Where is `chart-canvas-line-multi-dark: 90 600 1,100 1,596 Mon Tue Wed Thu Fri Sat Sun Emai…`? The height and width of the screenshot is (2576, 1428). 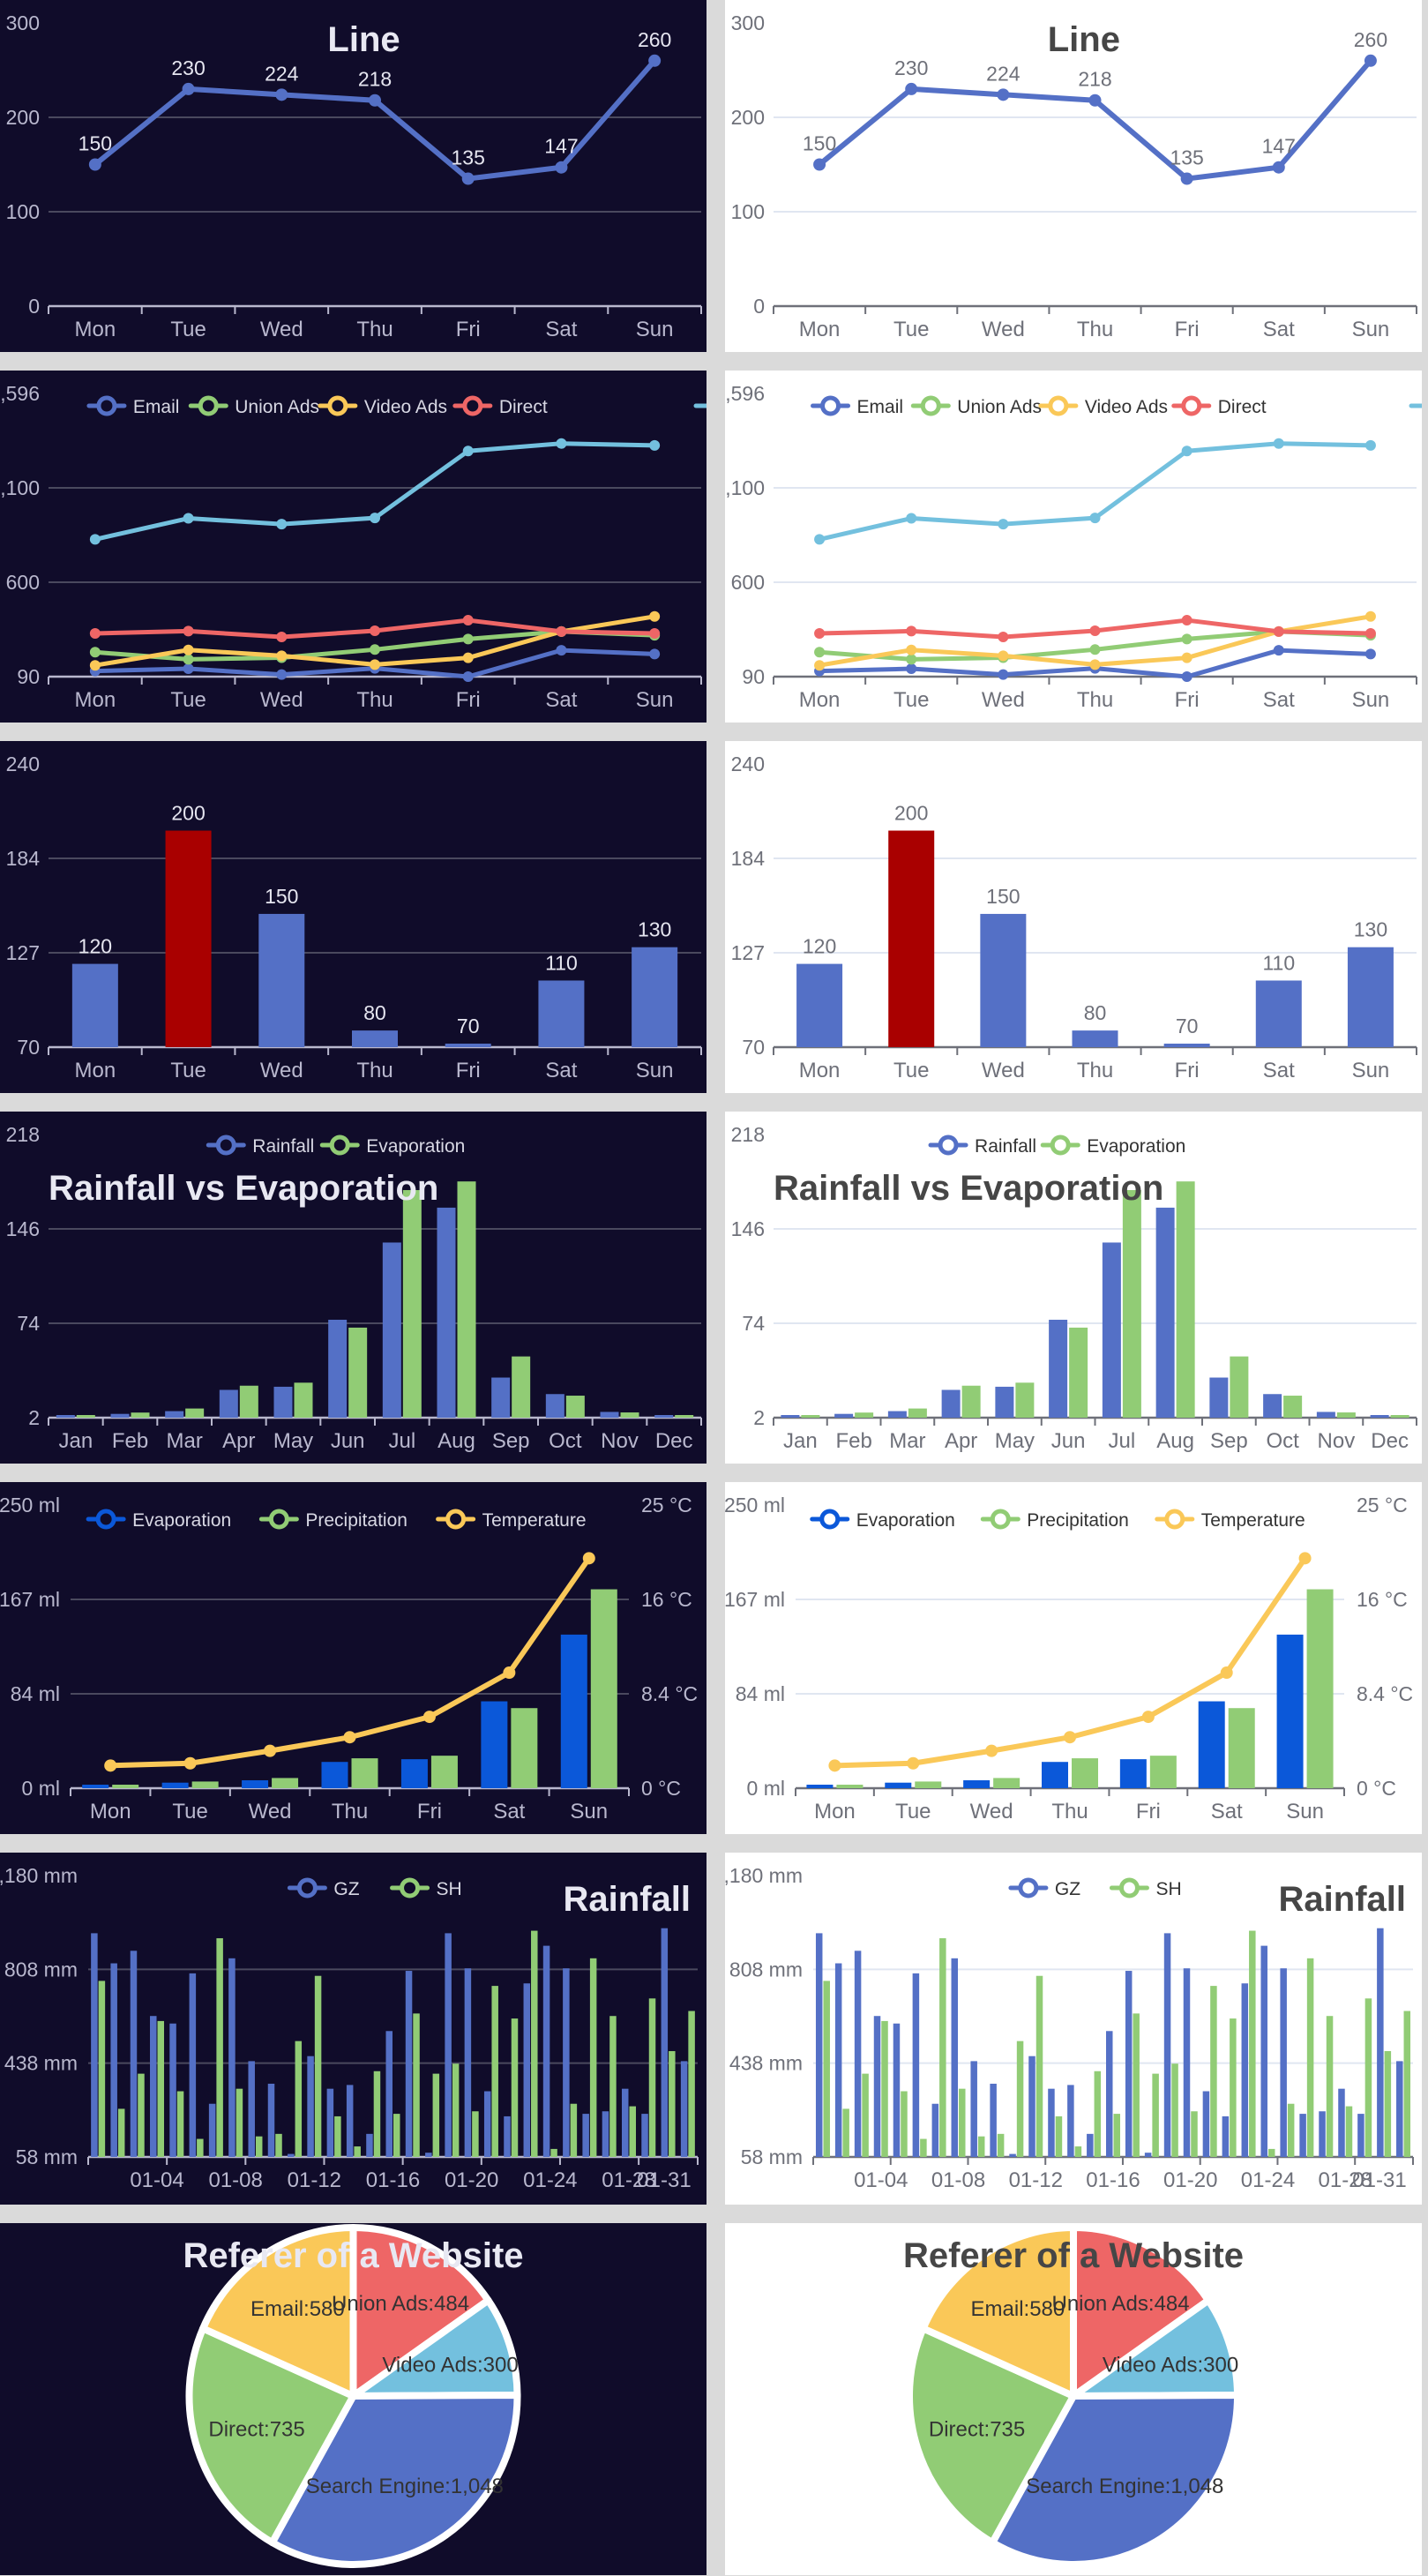
chart-canvas-line-multi-dark: 90 600 1,100 1,596 Mon Tue Wed Thu Fri Sat Sun Emai… is located at coordinates (353, 547).